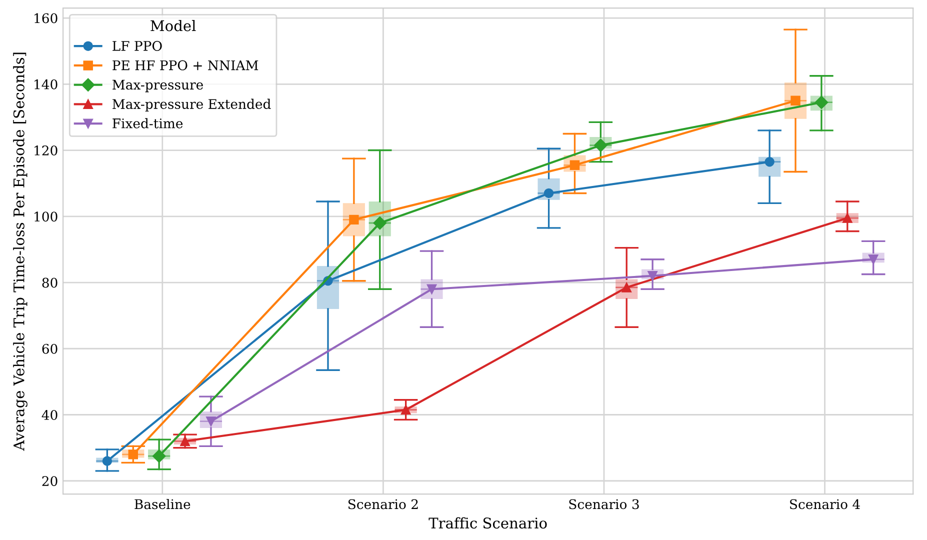 This screenshot has width=927, height=540. Describe the element at coordinates (604, 504) in the screenshot. I see `x-tick-label: Scenario 3` at that location.